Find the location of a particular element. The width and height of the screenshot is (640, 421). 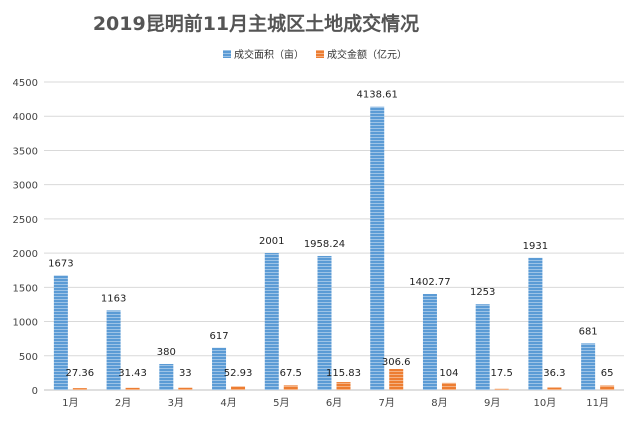

data-label-amount: 31.43 is located at coordinates (132, 373).